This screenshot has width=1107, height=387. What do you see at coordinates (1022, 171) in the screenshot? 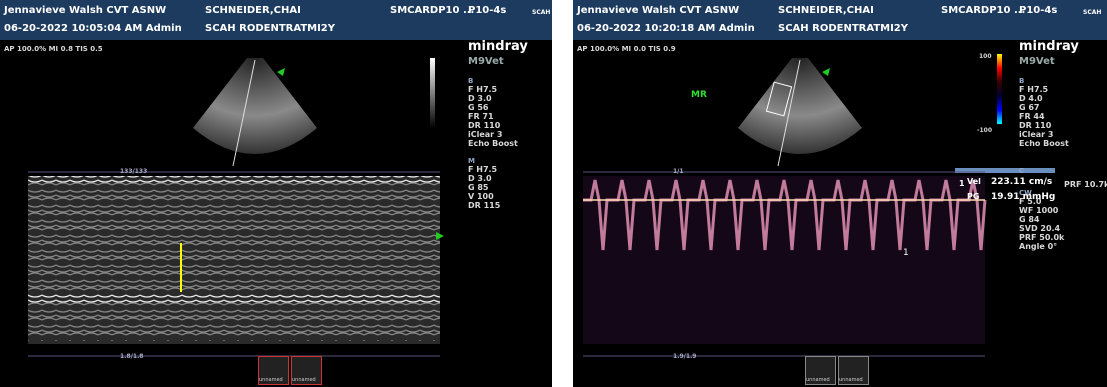
I see `param-group-label: C` at bounding box center [1022, 171].